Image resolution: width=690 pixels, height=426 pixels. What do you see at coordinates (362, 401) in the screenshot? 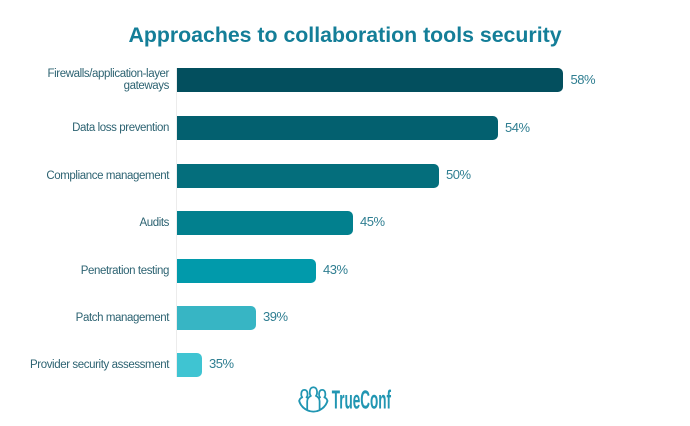
I see `svg-text: TrueConf` at bounding box center [362, 401].